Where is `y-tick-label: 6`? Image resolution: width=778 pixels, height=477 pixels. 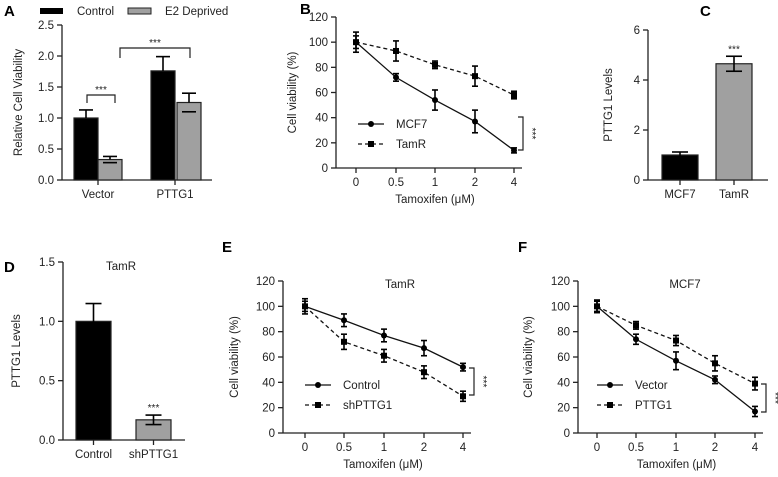
y-tick-label: 6 is located at coordinates (637, 31).